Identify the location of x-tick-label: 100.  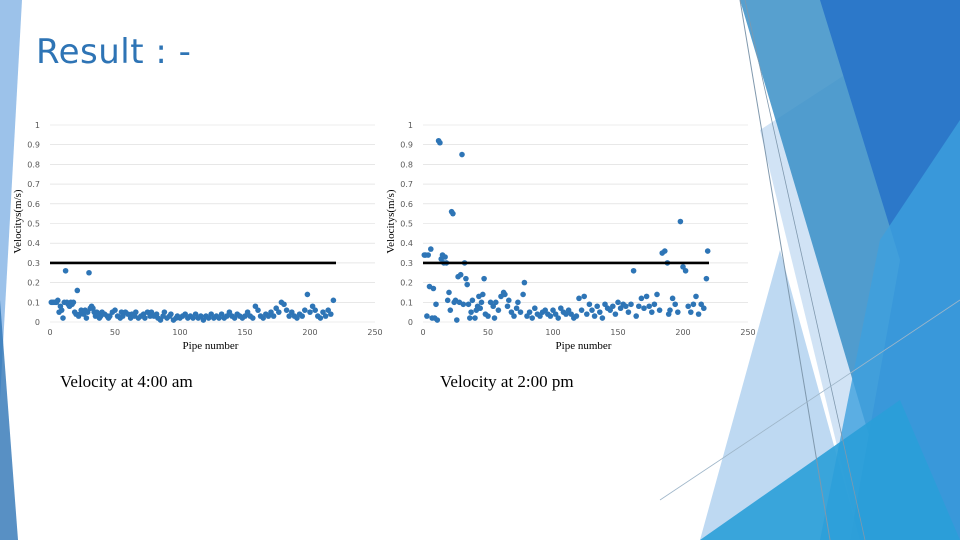
(179, 332).